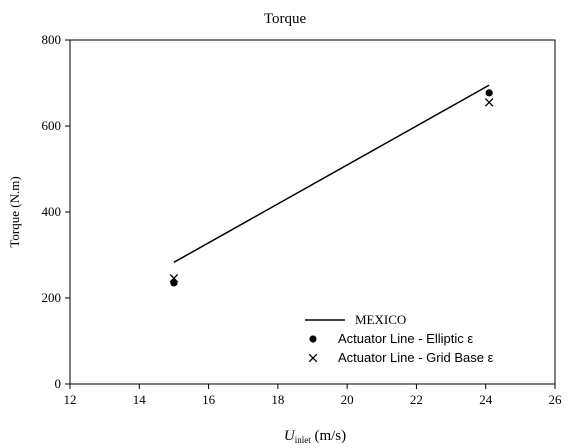 The height and width of the screenshot is (448, 568). Describe the element at coordinates (328, 436) in the screenshot. I see `x-axis-label-unit: (m/s)` at that location.